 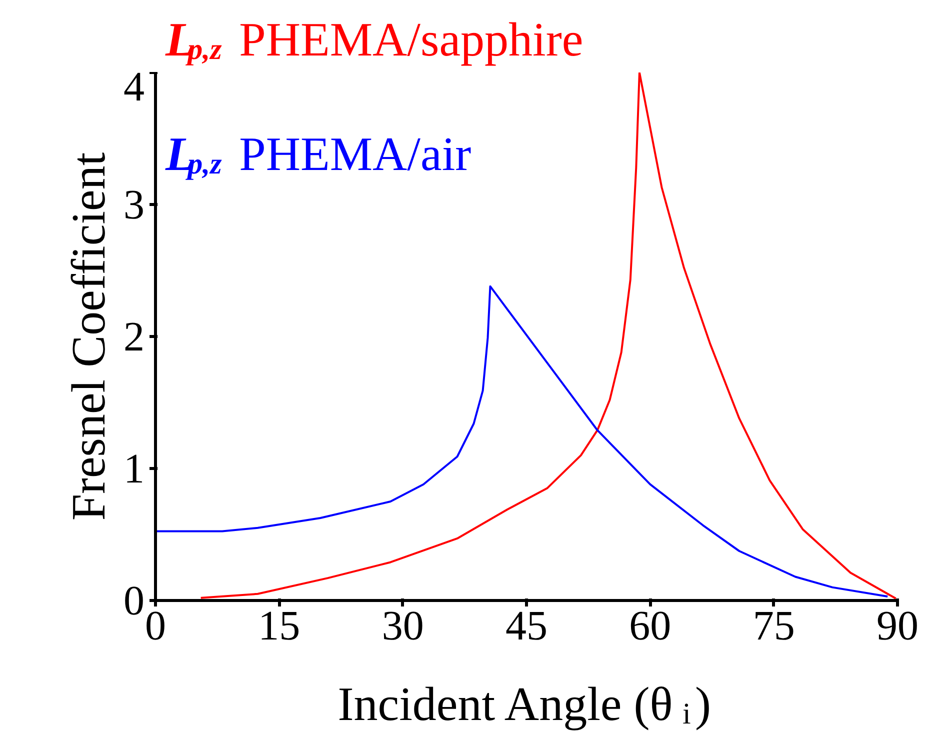 I want to click on x-tick-label: 15, so click(x=279, y=627).